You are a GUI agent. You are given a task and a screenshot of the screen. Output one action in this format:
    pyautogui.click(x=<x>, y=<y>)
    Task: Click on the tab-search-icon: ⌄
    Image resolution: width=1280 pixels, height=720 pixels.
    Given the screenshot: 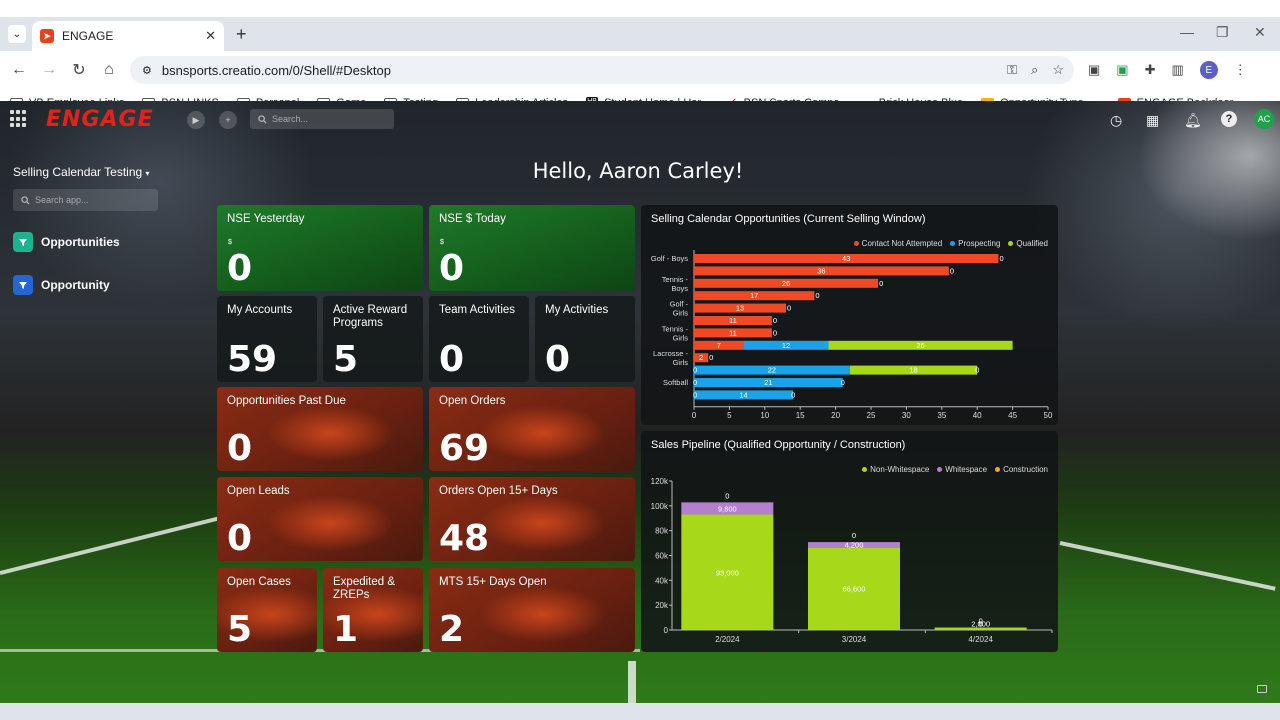 What is the action you would take?
    pyautogui.click(x=17, y=34)
    